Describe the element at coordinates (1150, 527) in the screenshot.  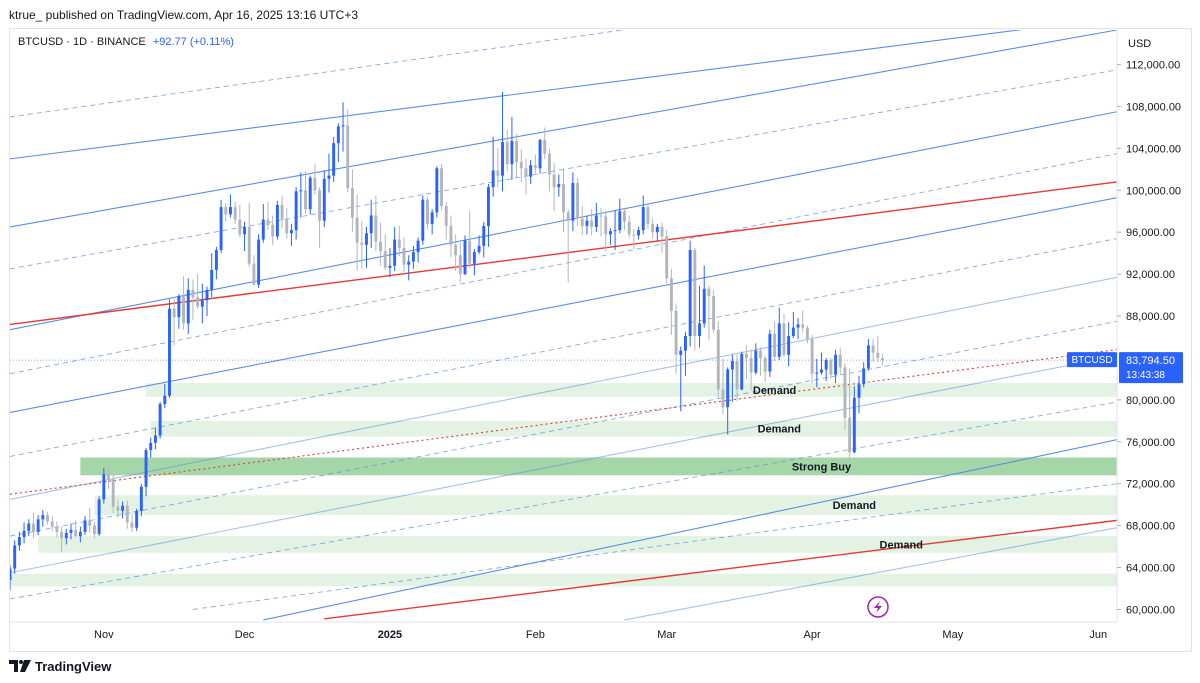
I see `y-tick-label-2: 68,000.00` at that location.